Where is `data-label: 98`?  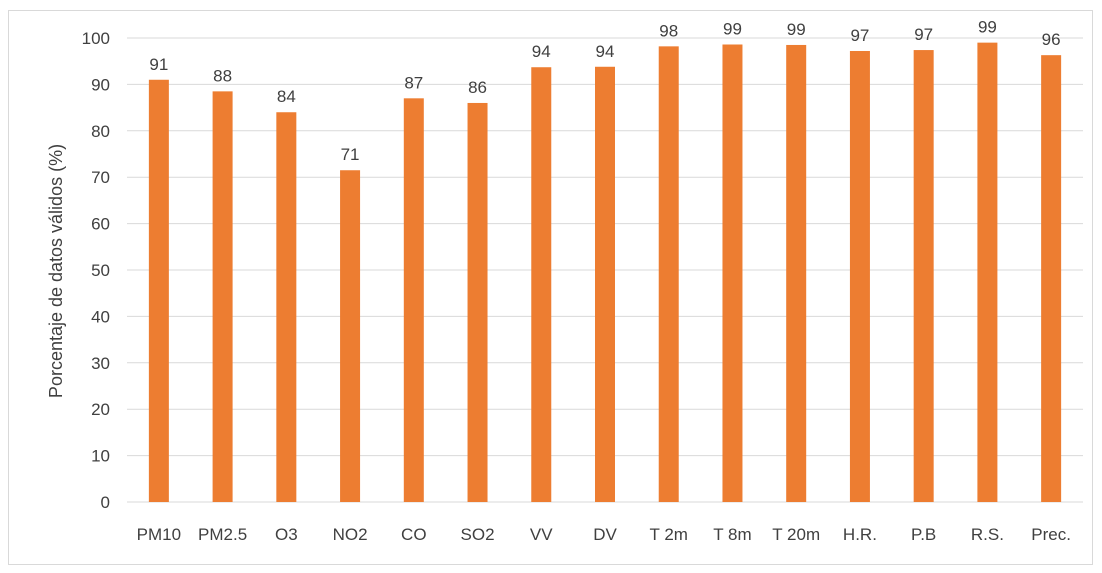
data-label: 98 is located at coordinates (668, 30).